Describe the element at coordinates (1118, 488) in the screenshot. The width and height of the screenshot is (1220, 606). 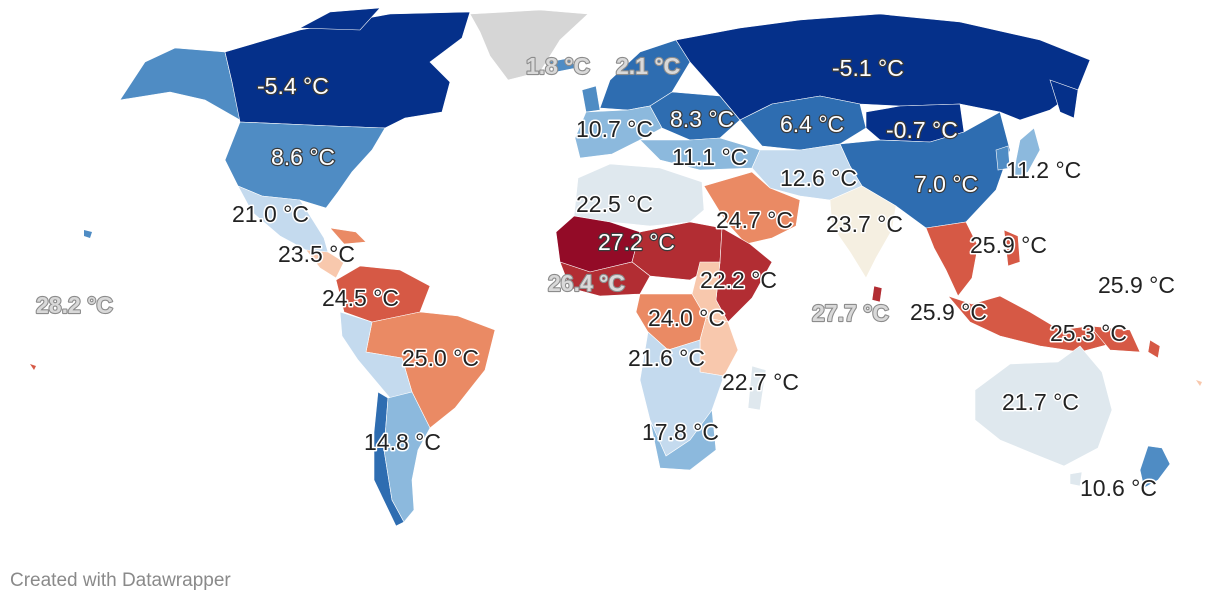
I see `value-label-new-zealand: 10.6 °C` at that location.